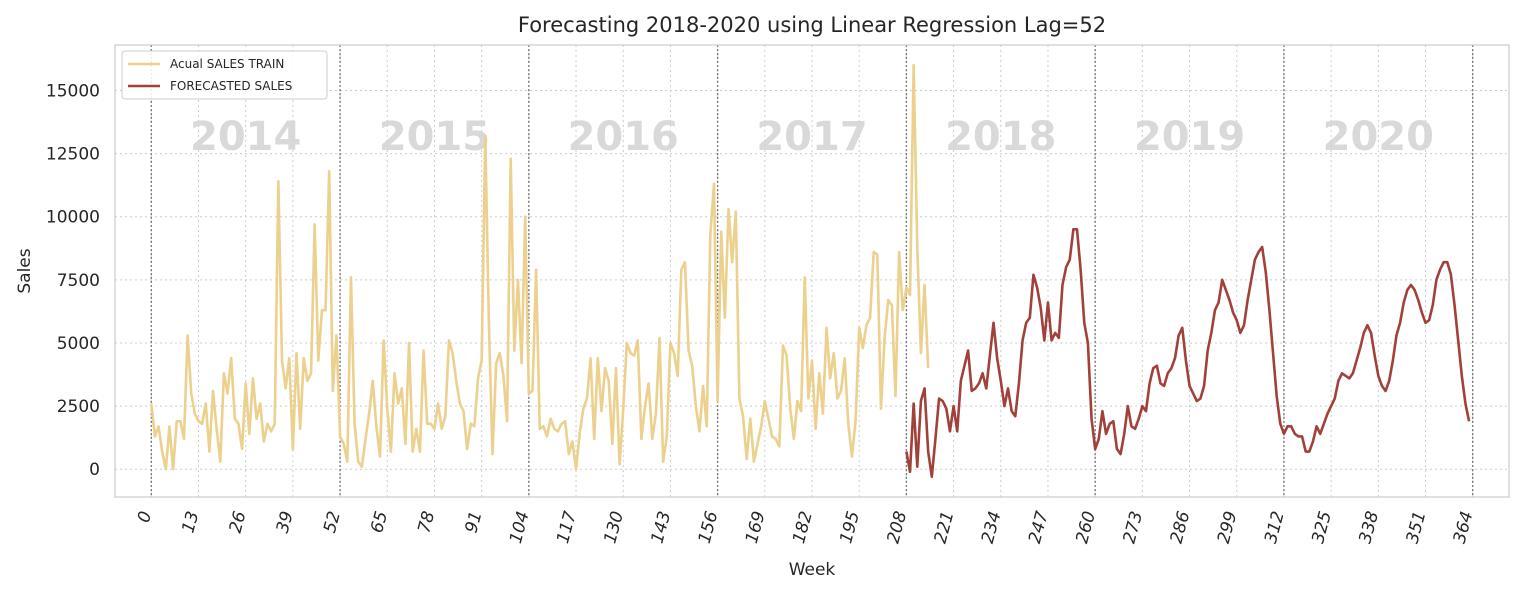 The height and width of the screenshot is (594, 1525). What do you see at coordinates (1417, 527) in the screenshot?
I see `x-tick-label: 351` at bounding box center [1417, 527].